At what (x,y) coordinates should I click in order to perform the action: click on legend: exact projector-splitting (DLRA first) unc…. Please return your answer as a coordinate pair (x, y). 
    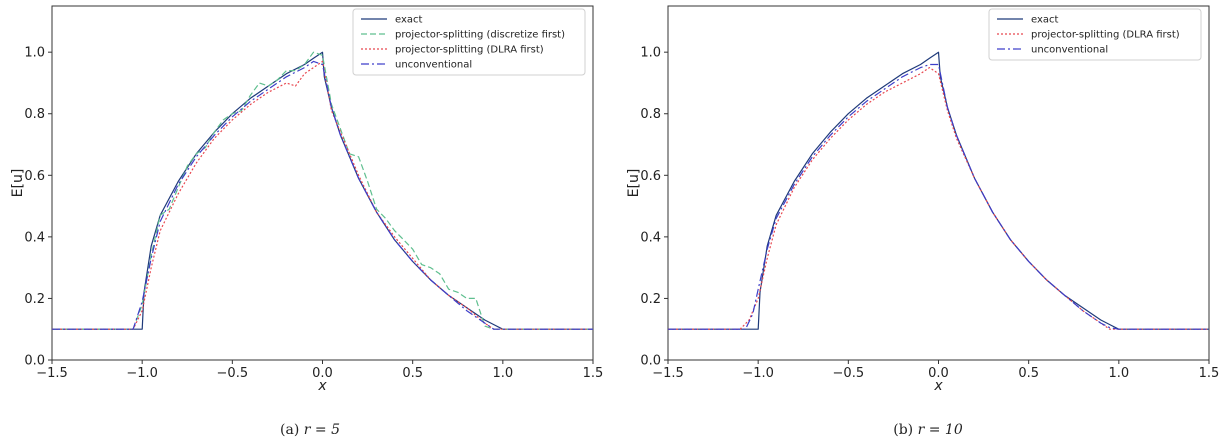
    Looking at the image, I should click on (1095, 34).